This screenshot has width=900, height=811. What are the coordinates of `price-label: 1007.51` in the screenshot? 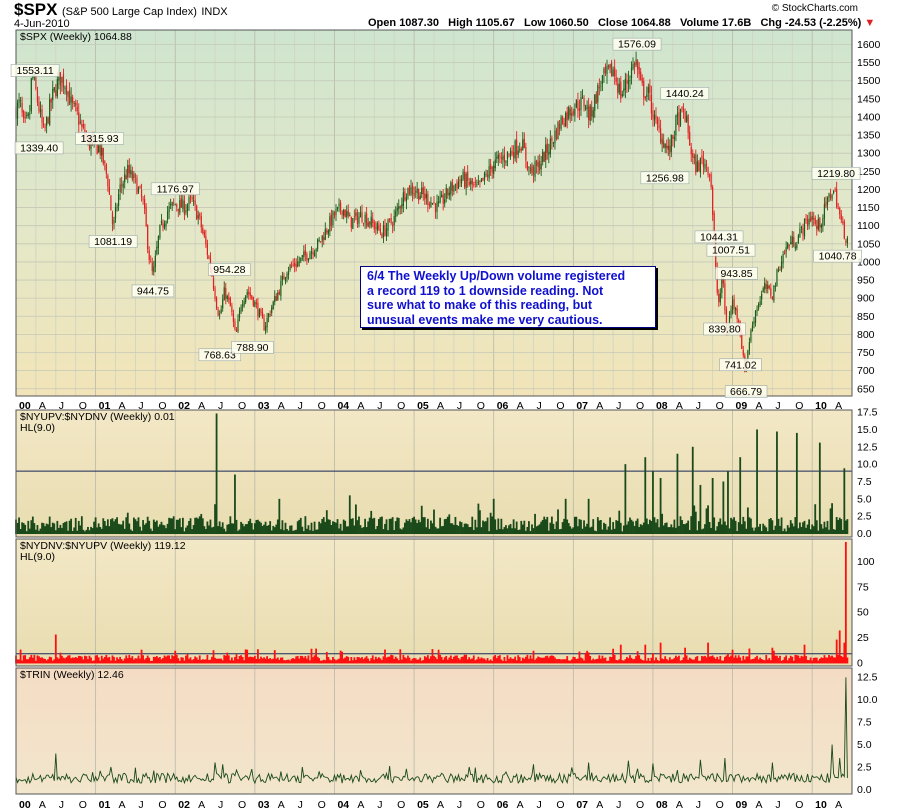 It's located at (731, 251).